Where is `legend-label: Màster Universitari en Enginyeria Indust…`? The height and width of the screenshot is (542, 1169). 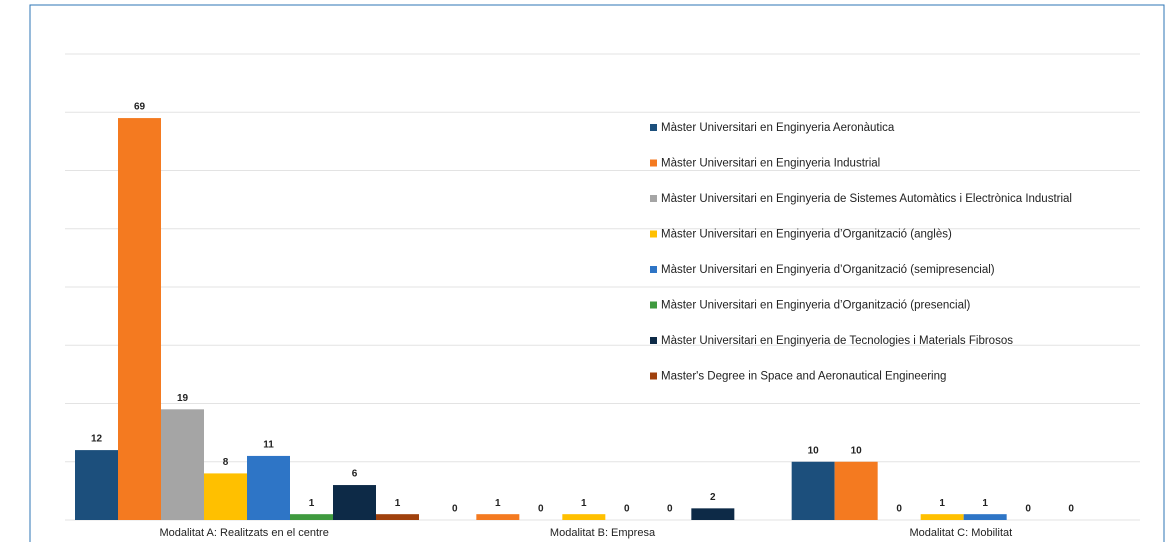
legend-label: Màster Universitari en Enginyeria Indust… is located at coordinates (770, 164).